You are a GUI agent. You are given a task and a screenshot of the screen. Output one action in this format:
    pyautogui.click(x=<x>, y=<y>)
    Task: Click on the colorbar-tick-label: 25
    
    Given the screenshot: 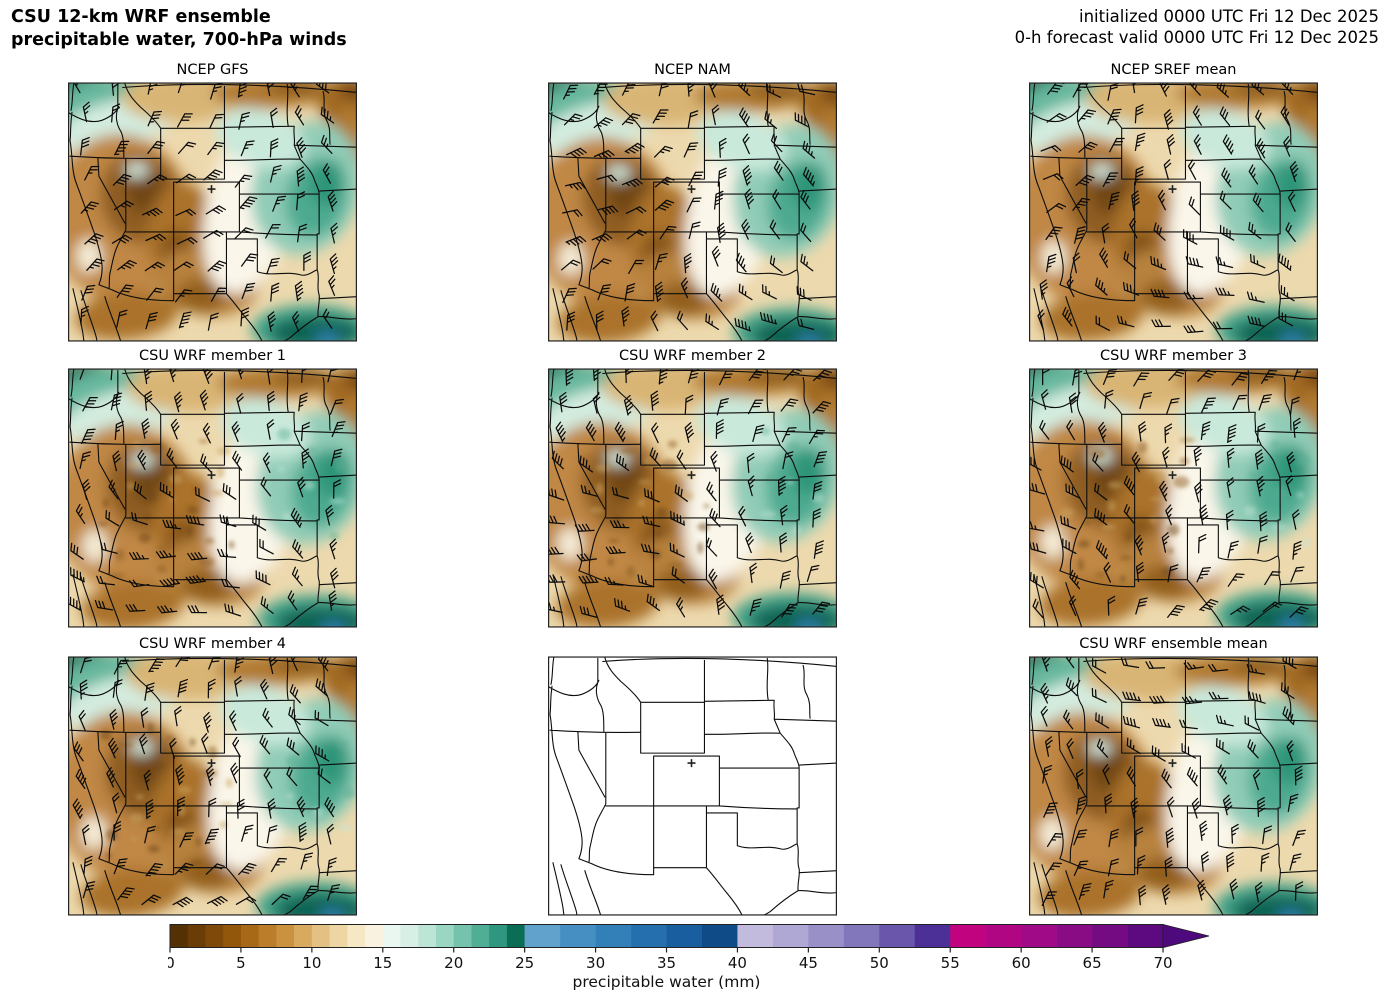 What is the action you would take?
    pyautogui.click(x=524, y=963)
    